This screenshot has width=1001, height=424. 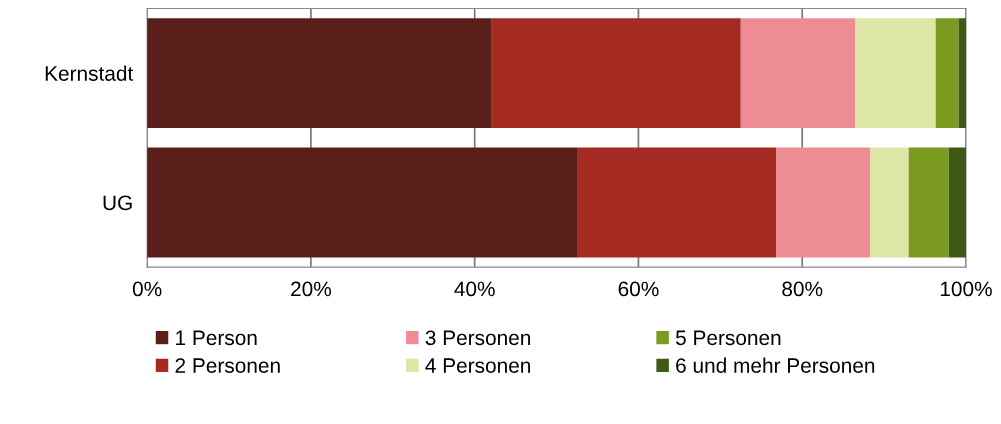 I want to click on legend-label: 5 Personen, so click(x=728, y=338).